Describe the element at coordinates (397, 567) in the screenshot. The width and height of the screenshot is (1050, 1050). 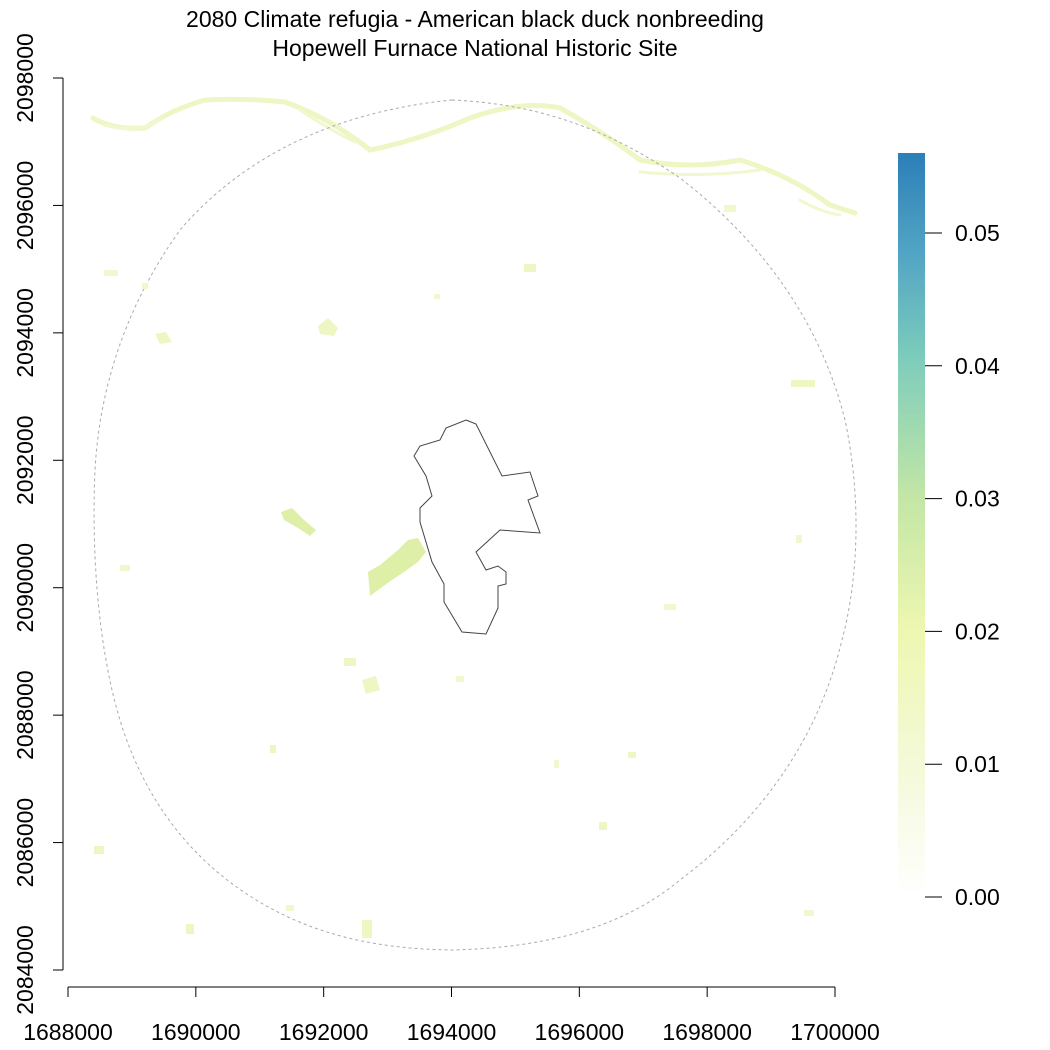
I see `refugia-patch-large` at that location.